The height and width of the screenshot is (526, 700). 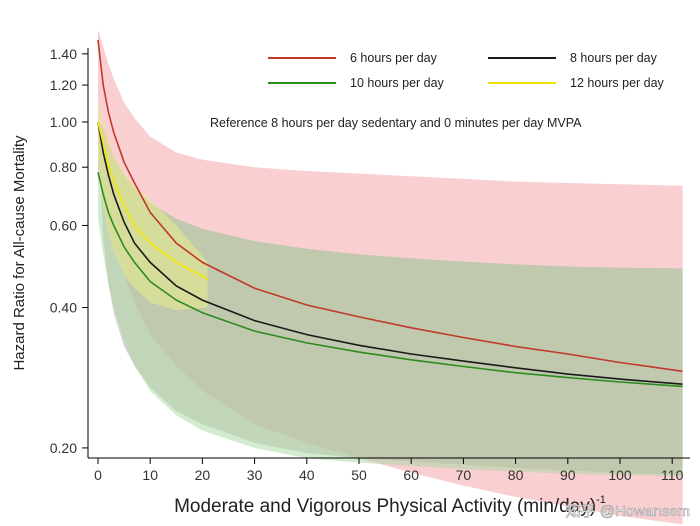 What do you see at coordinates (601, 500) in the screenshot?
I see `x-axis-title-superscript: -1` at bounding box center [601, 500].